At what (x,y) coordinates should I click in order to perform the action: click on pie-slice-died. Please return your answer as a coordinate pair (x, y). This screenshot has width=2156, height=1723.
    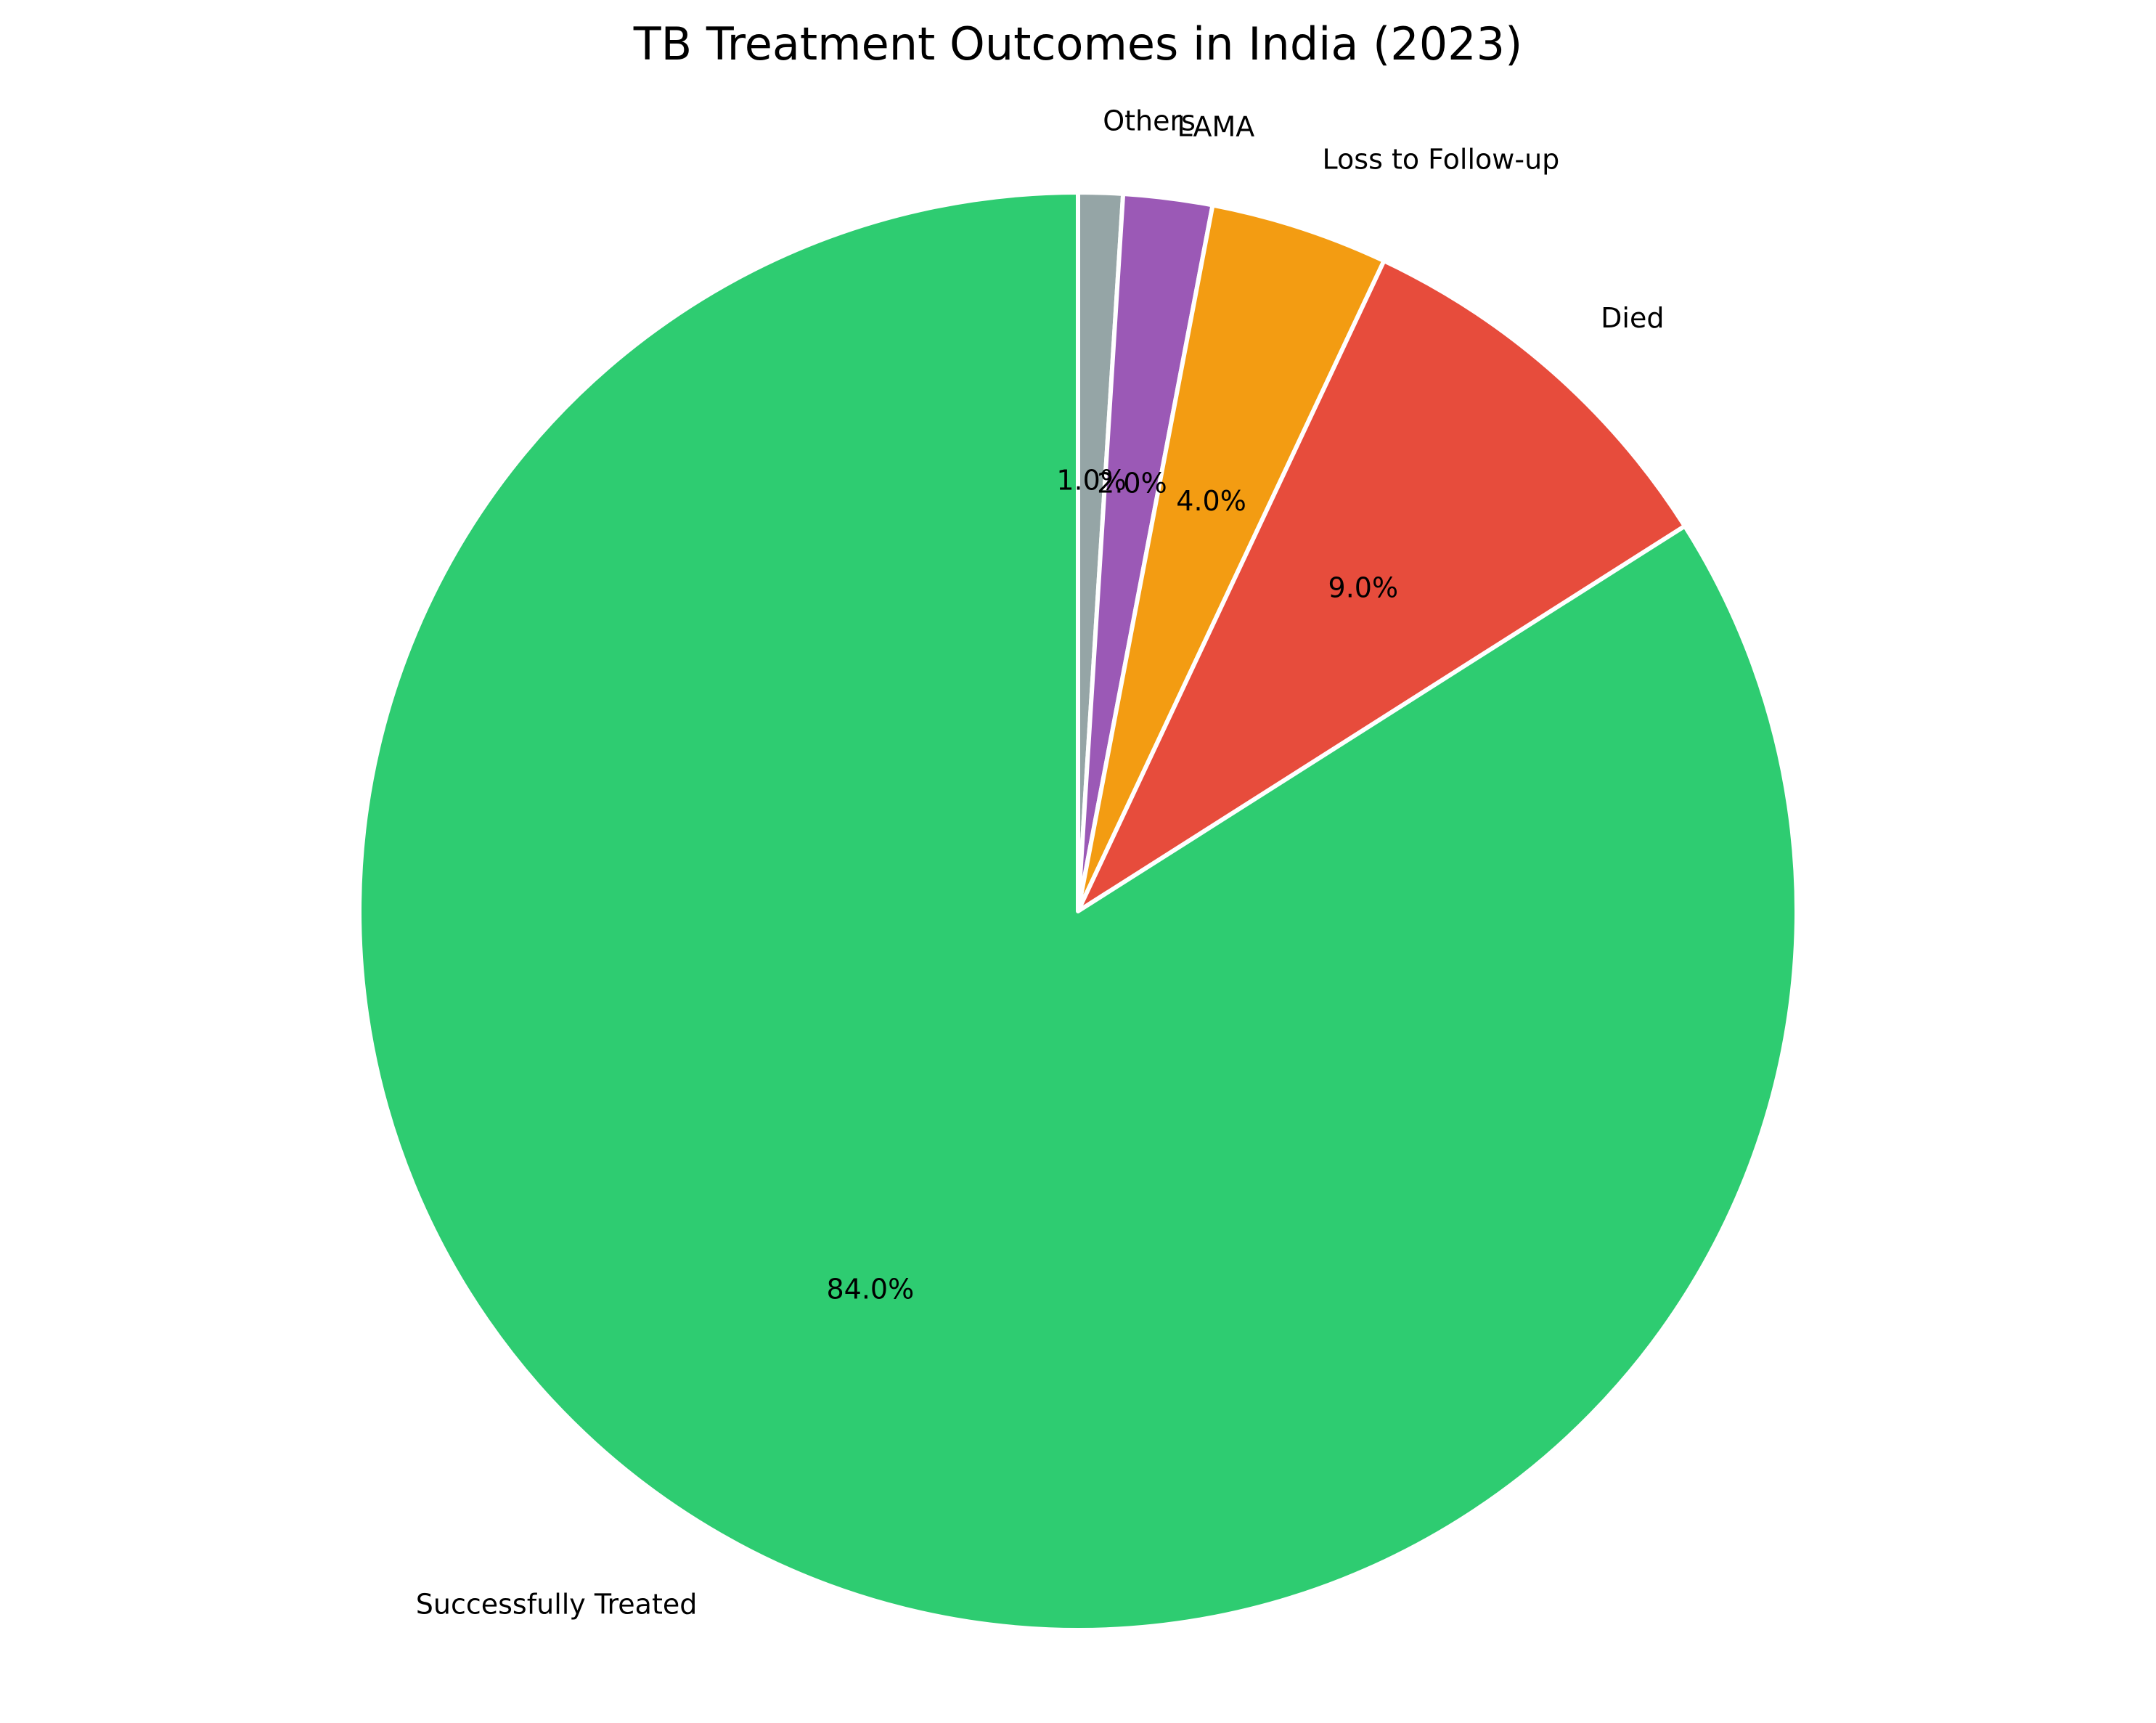
    Looking at the image, I should click on (1382, 585).